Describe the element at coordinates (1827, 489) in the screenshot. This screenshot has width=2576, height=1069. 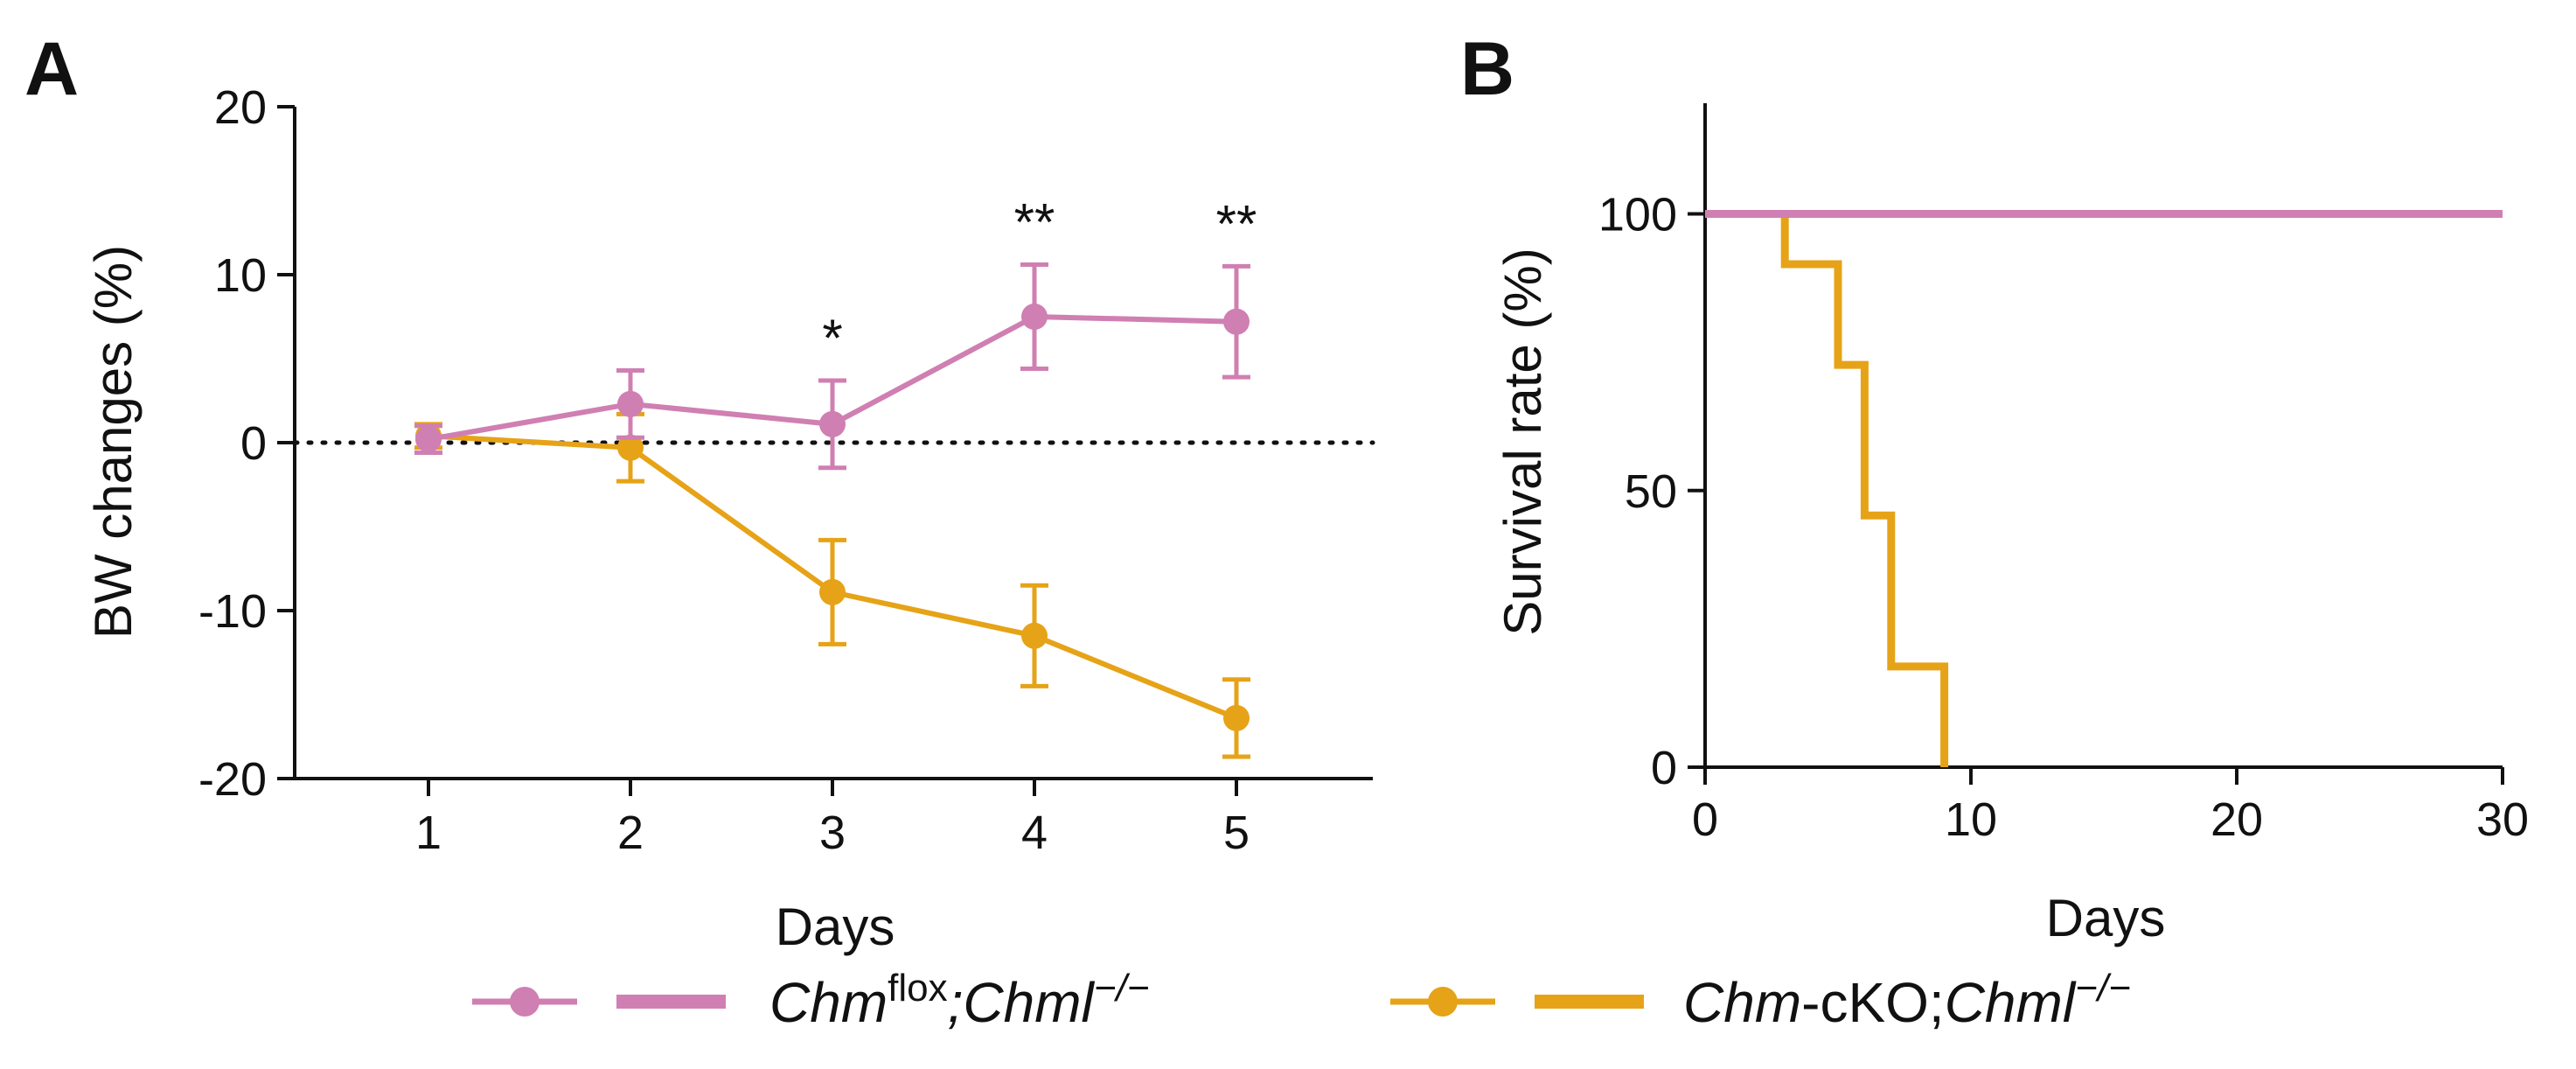
I see `b-survival-curve-cko` at that location.